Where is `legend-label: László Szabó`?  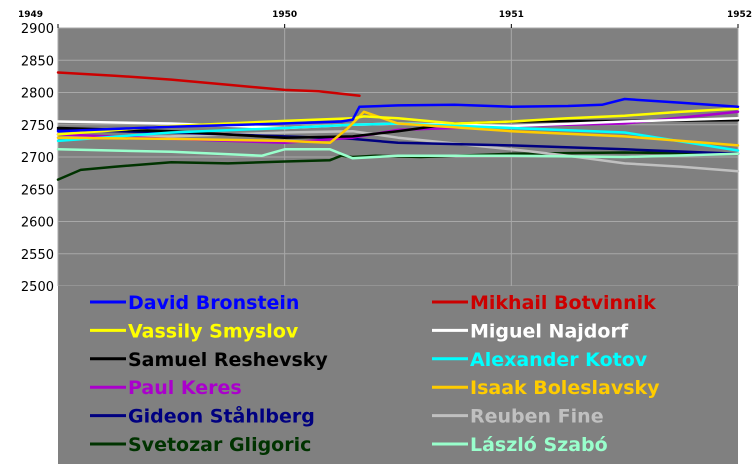 legend-label: László Szabó is located at coordinates (539, 445).